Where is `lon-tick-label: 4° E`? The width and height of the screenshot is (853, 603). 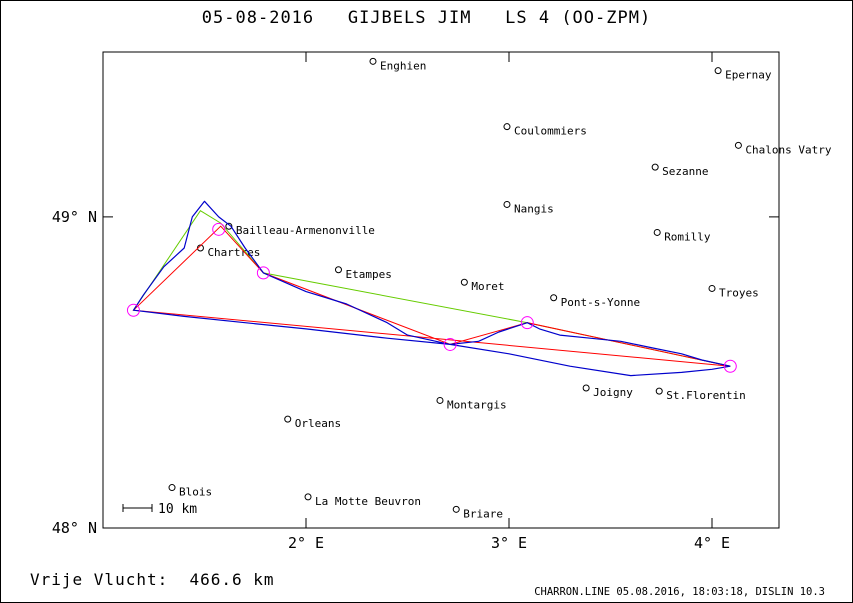 lon-tick-label: 4° E is located at coordinates (712, 543).